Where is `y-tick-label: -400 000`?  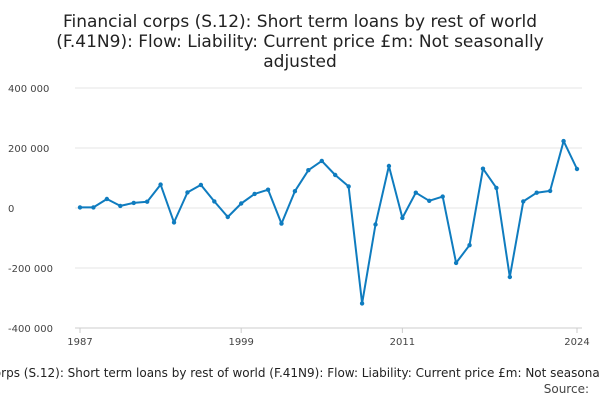 y-tick-label: -400 000 is located at coordinates (30, 329).